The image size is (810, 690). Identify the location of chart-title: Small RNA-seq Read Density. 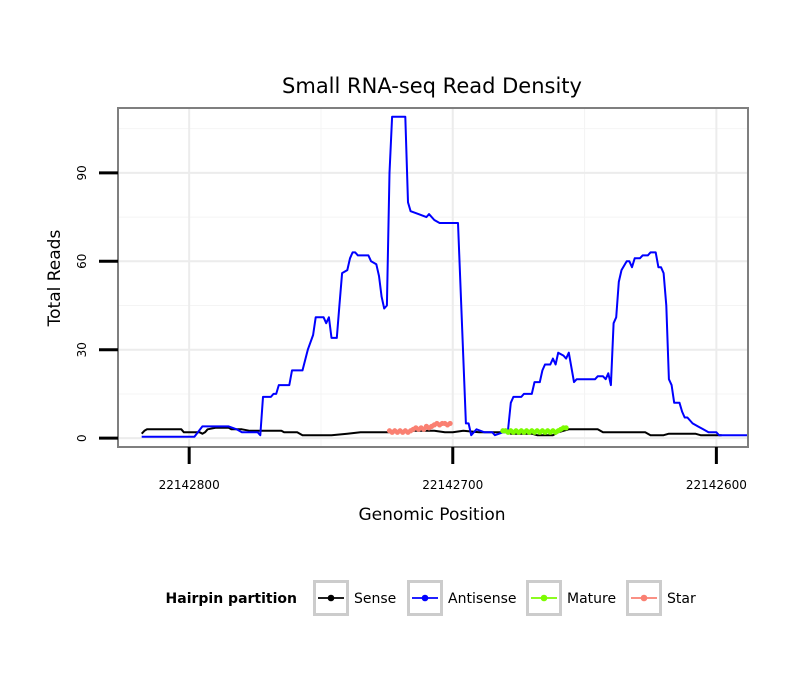
(432, 86).